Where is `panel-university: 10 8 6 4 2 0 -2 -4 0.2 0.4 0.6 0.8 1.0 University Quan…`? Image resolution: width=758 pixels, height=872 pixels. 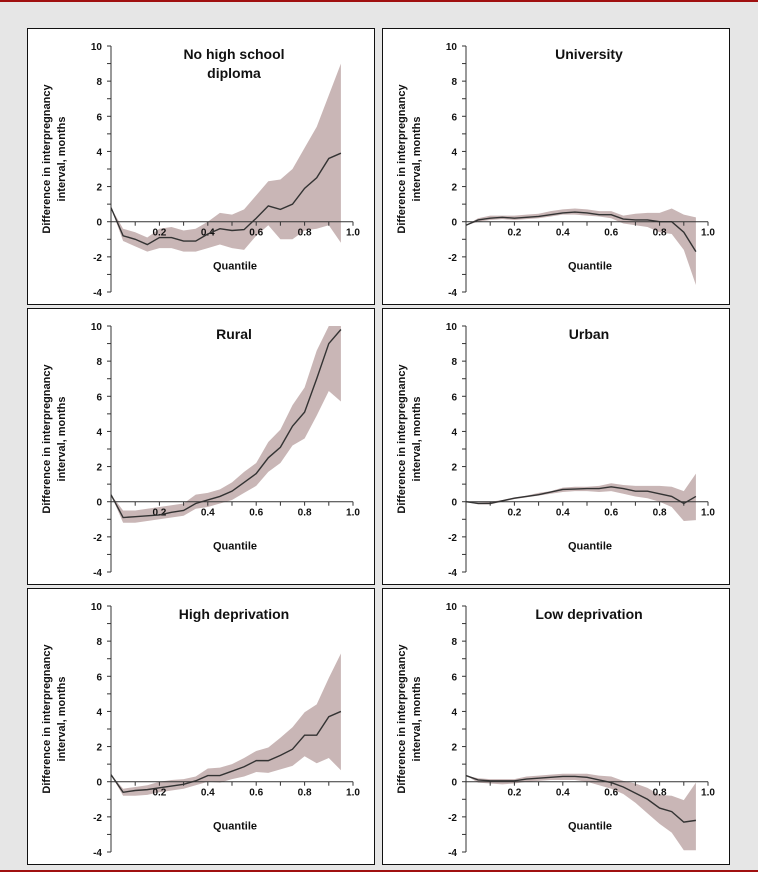 panel-university: 10 8 6 4 2 0 -2 -4 0.2 0.4 0.6 0.8 1.0 University Quan… is located at coordinates (556, 166).